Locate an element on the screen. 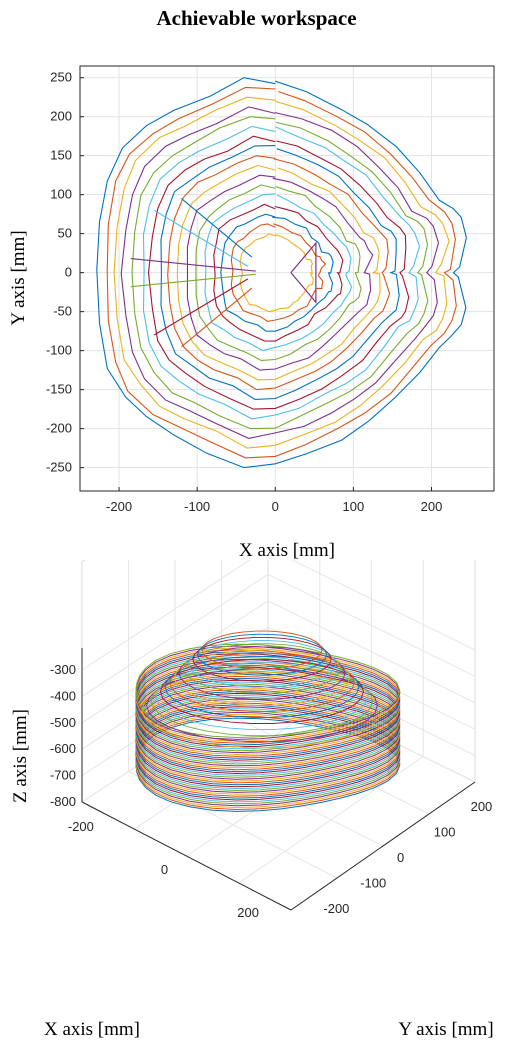 The height and width of the screenshot is (1045, 513). xy-y-tick-label: -50 is located at coordinates (62, 311).